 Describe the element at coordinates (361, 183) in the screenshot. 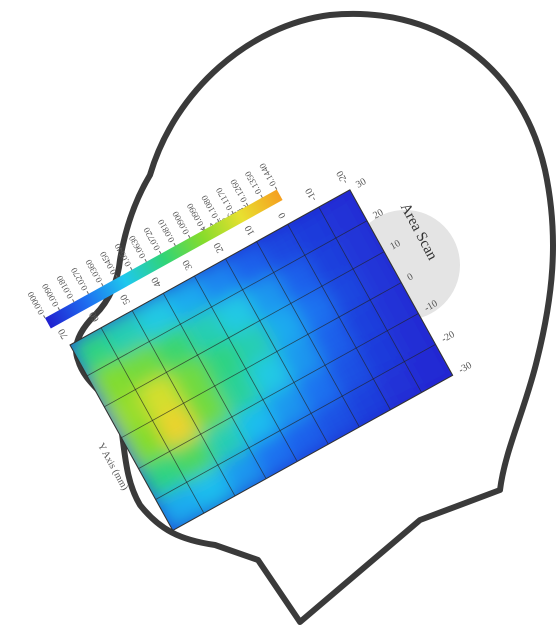

I see `y-tick-label: 30` at that location.